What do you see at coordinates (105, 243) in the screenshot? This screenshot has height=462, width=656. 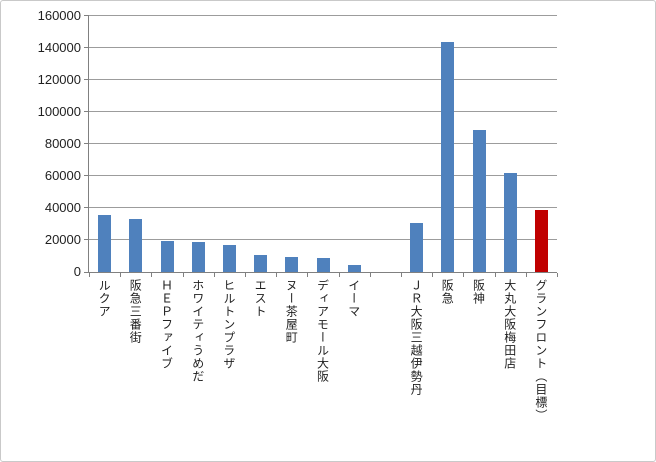 I see `bar-ルクア` at bounding box center [105, 243].